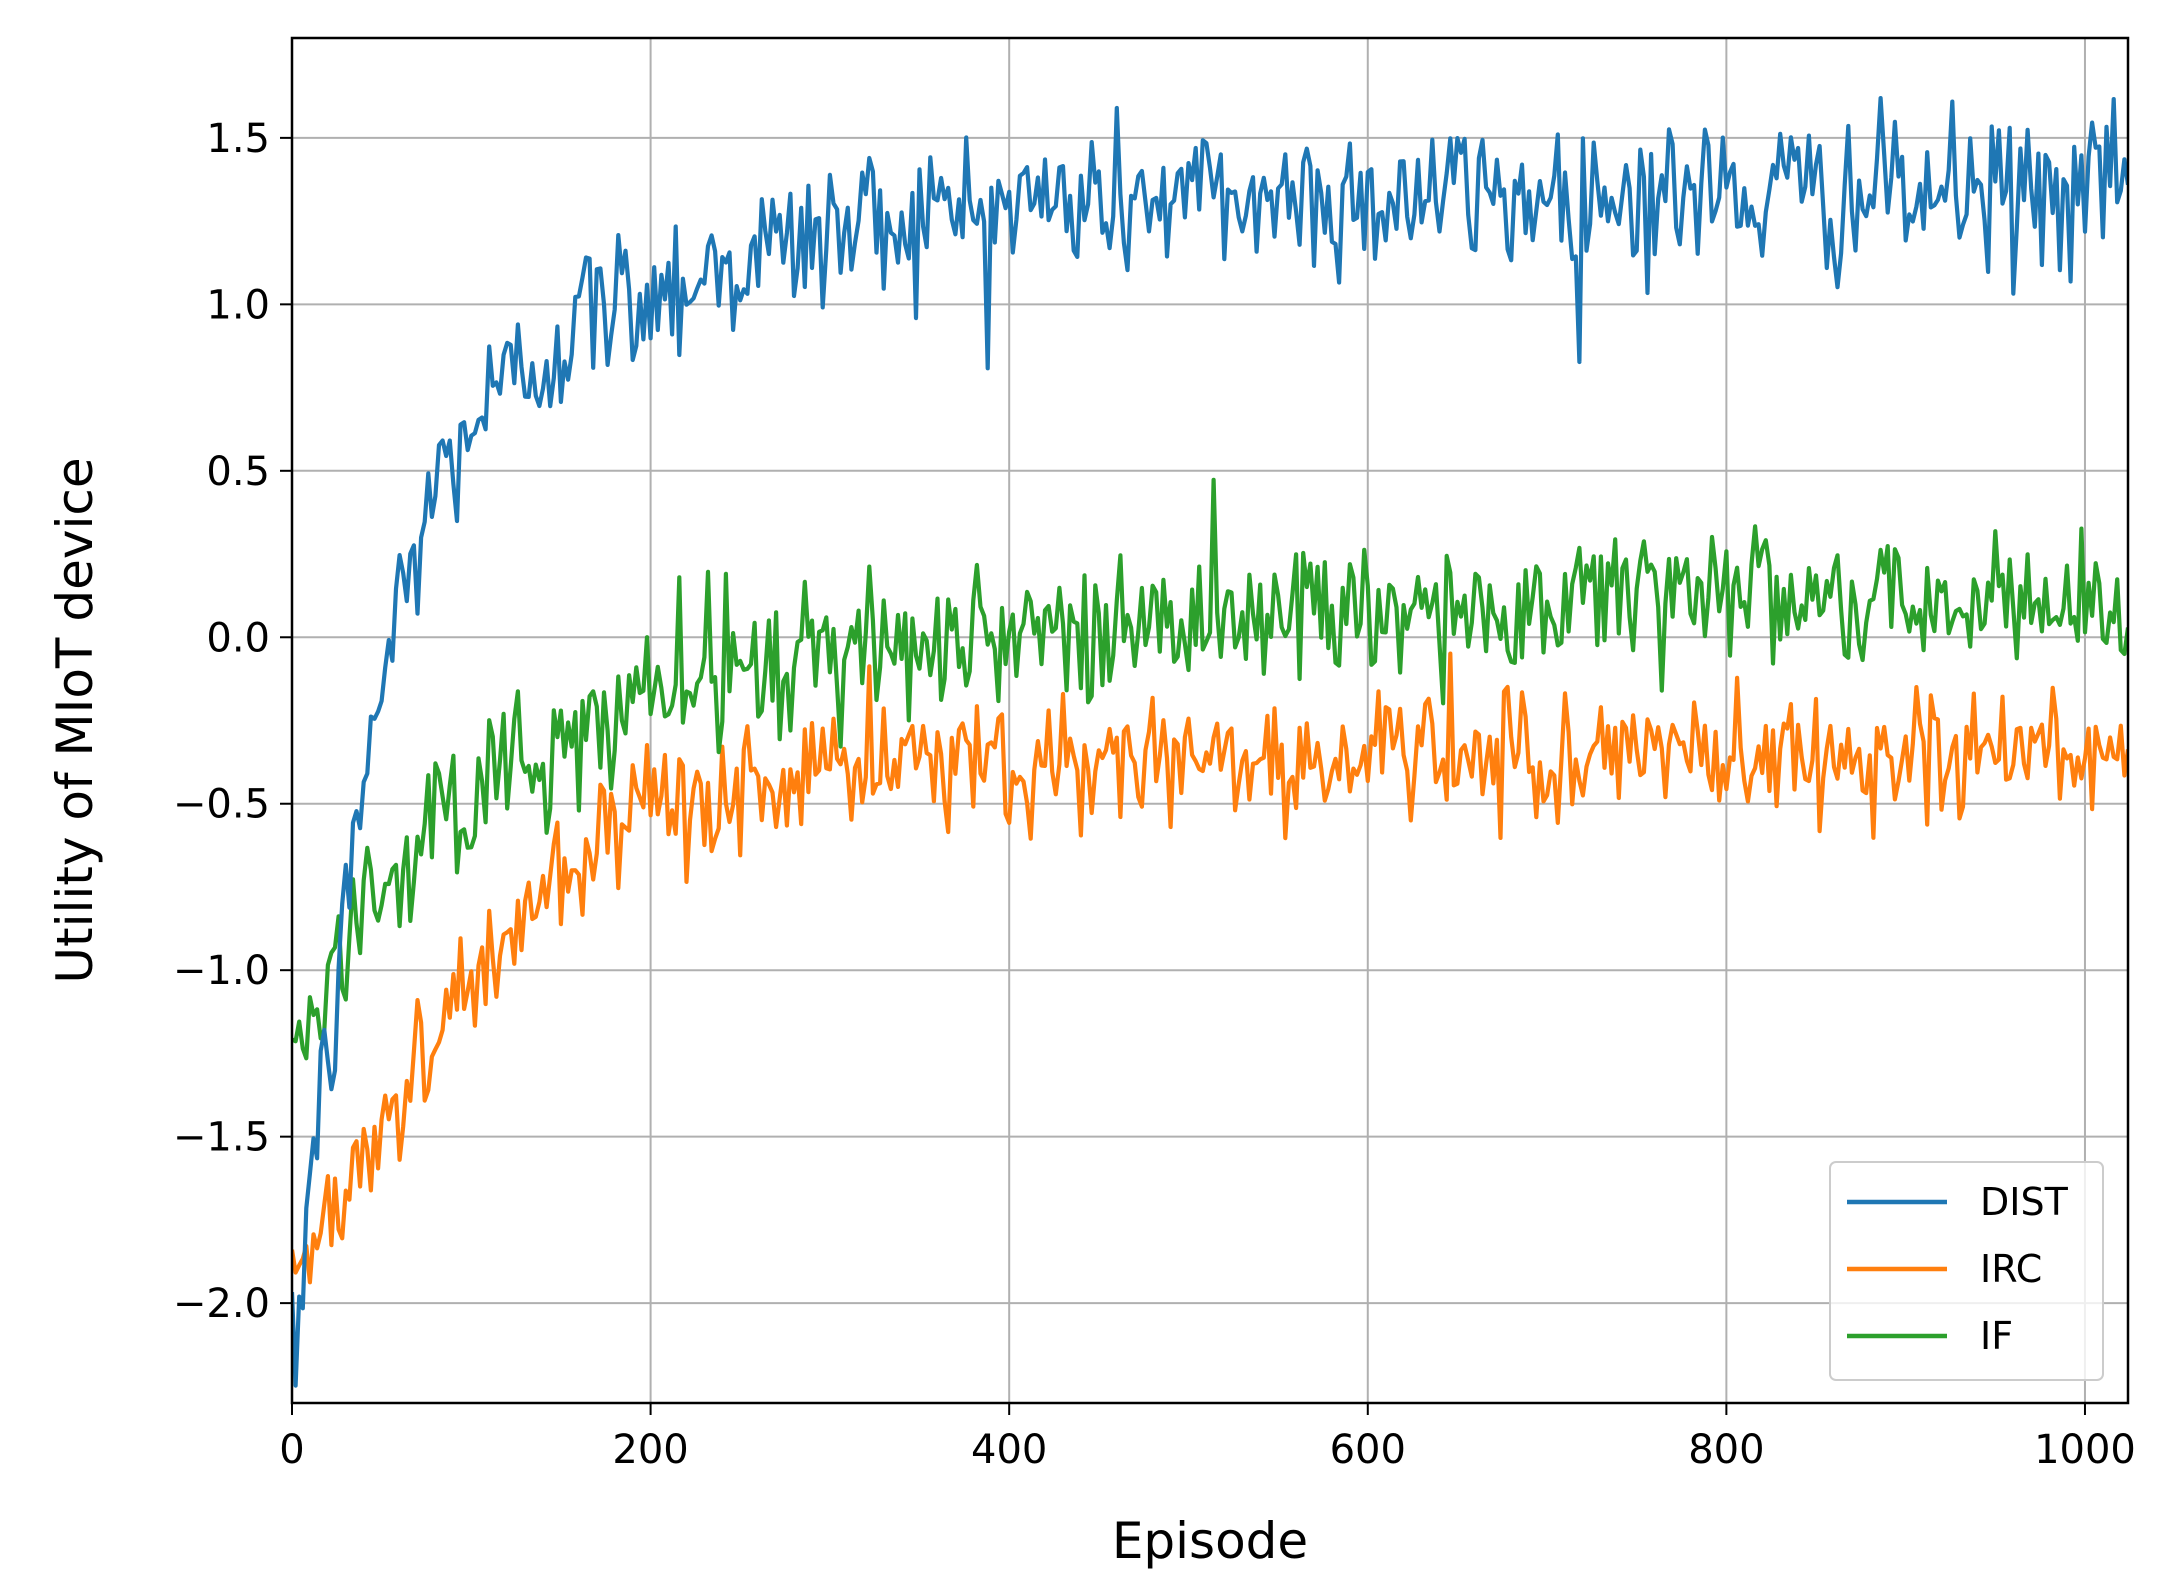 This screenshot has width=2174, height=1589. What do you see at coordinates (2011, 1269) in the screenshot?
I see `legend-label-irc: IRC` at bounding box center [2011, 1269].